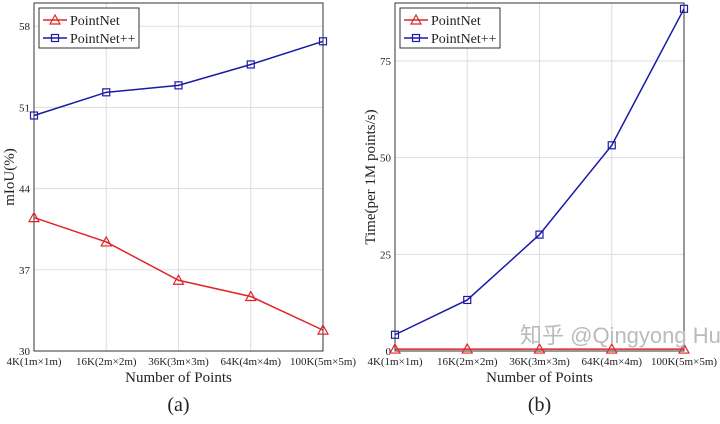 The width and height of the screenshot is (720, 424). Describe the element at coordinates (386, 255) in the screenshot. I see `y-tick-label: 25` at that location.